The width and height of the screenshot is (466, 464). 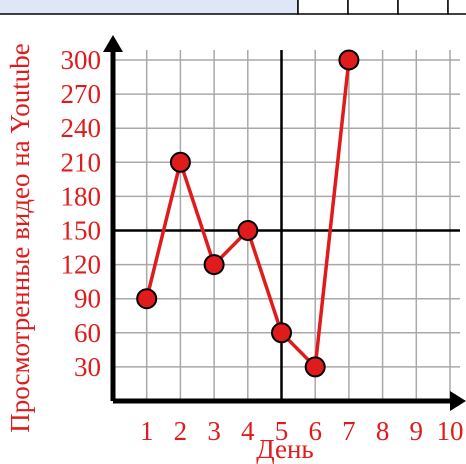 What do you see at coordinates (458, 401) in the screenshot?
I see `x-axis-arrow` at bounding box center [458, 401].